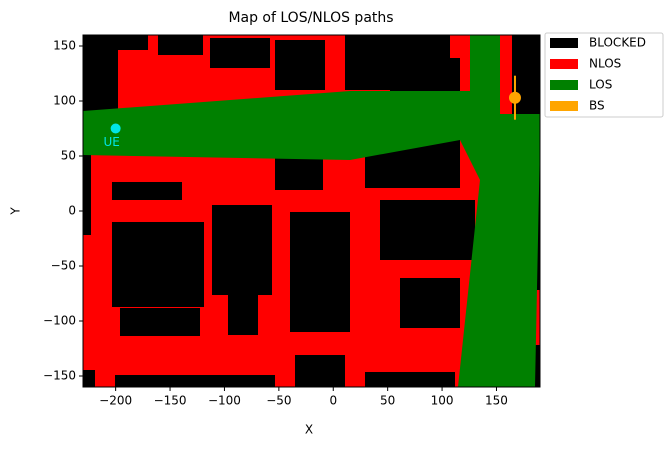  I want to click on legend-label: NLOS, so click(605, 64).